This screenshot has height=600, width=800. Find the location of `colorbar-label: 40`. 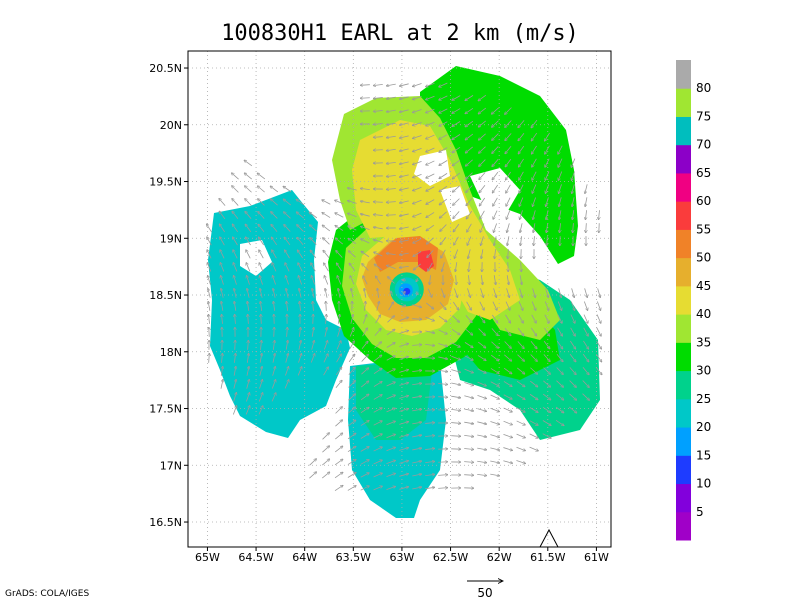

colorbar-label: 40 is located at coordinates (703, 314).